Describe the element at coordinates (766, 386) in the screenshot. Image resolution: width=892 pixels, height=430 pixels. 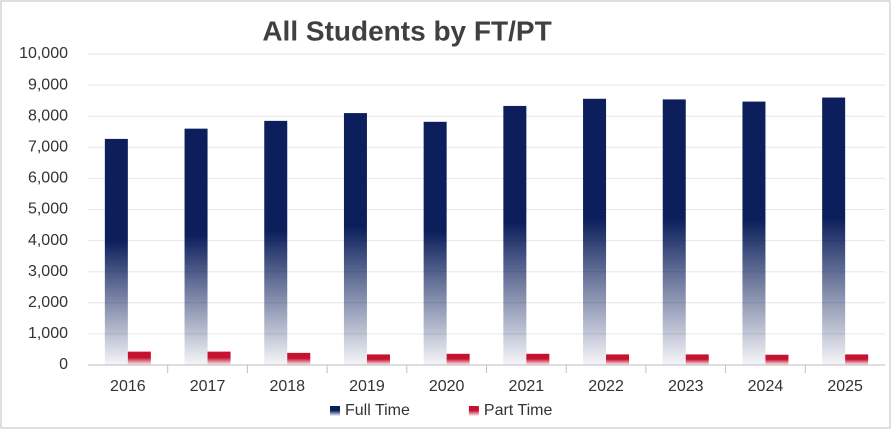
I see `x-tick-label: 2024` at that location.